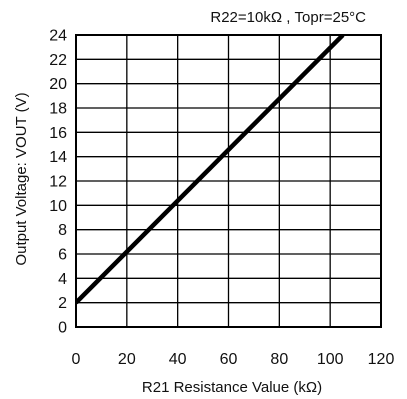 Image resolution: width=407 pixels, height=399 pixels. I want to click on y-tick-label-12: 12, so click(58, 182).